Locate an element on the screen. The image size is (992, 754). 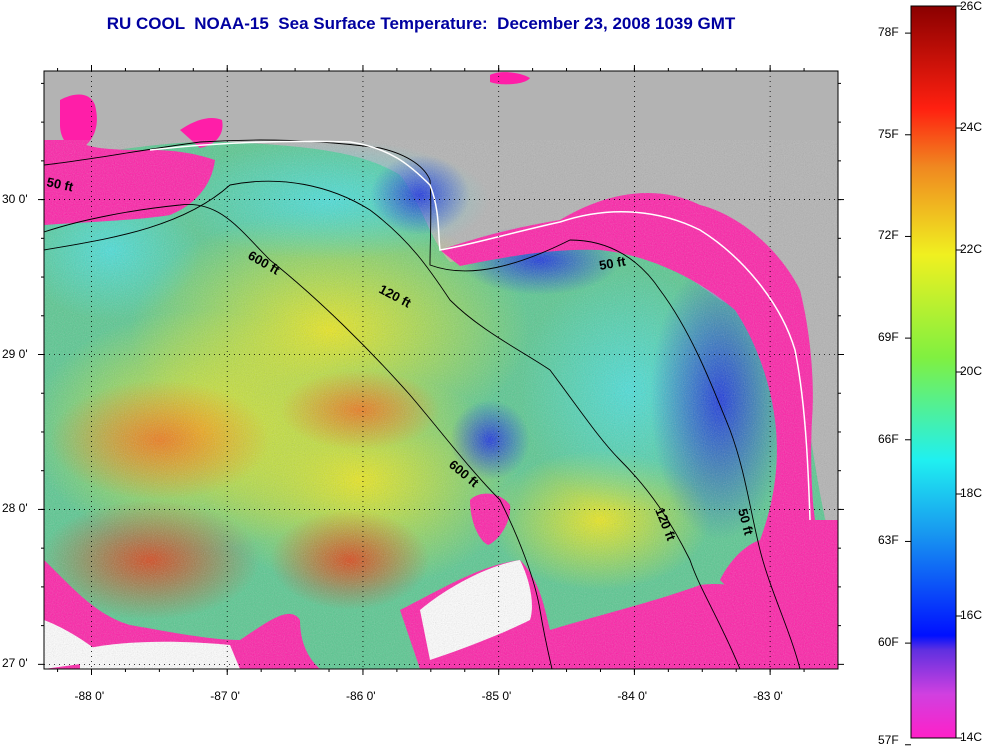
celsius-label: 18C is located at coordinates (971, 493).